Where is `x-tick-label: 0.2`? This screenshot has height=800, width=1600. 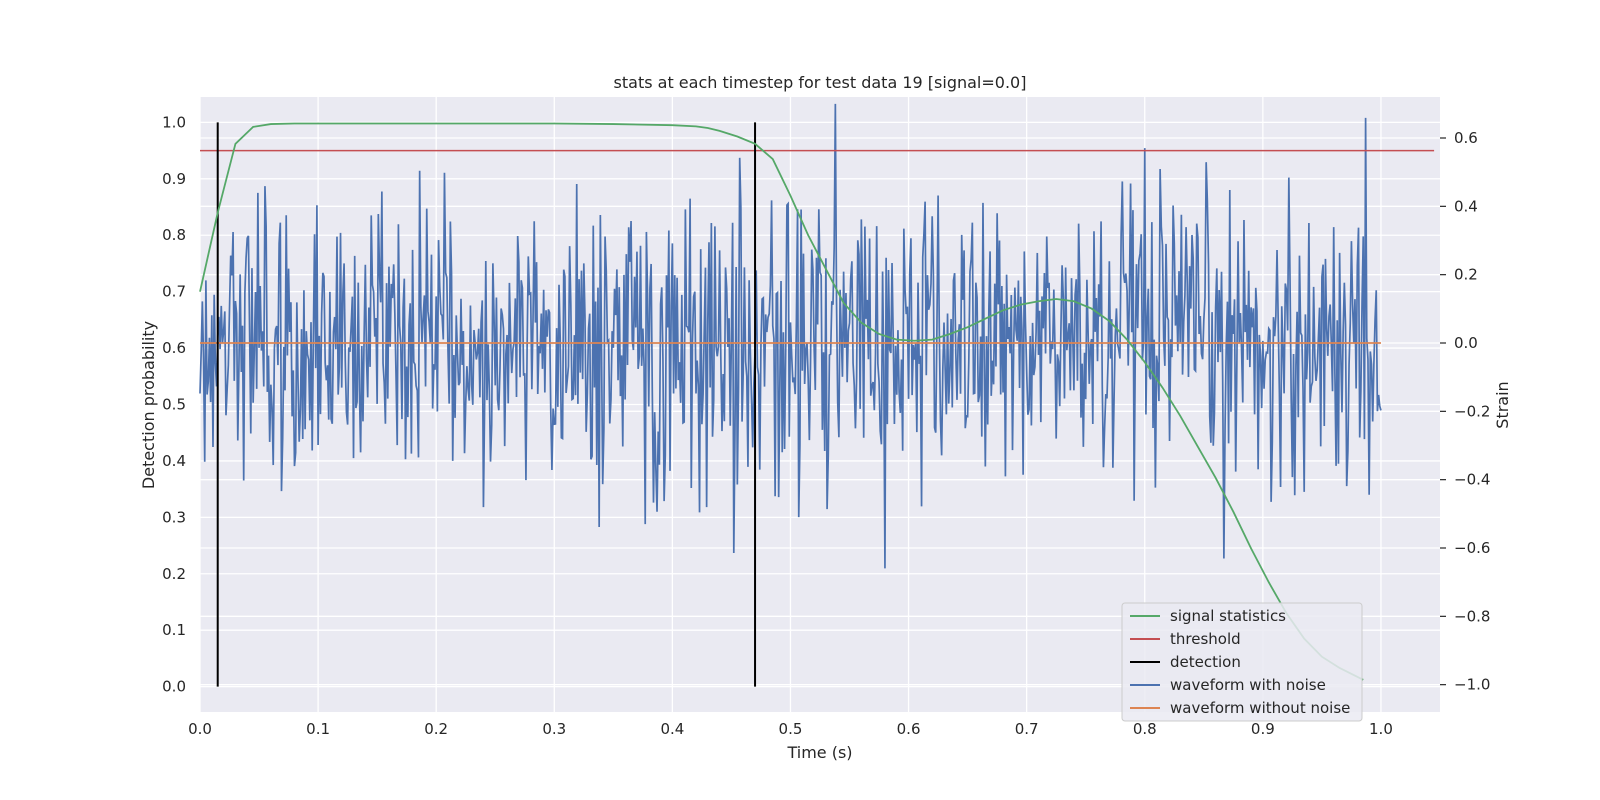 x-tick-label: 0.2 is located at coordinates (436, 729).